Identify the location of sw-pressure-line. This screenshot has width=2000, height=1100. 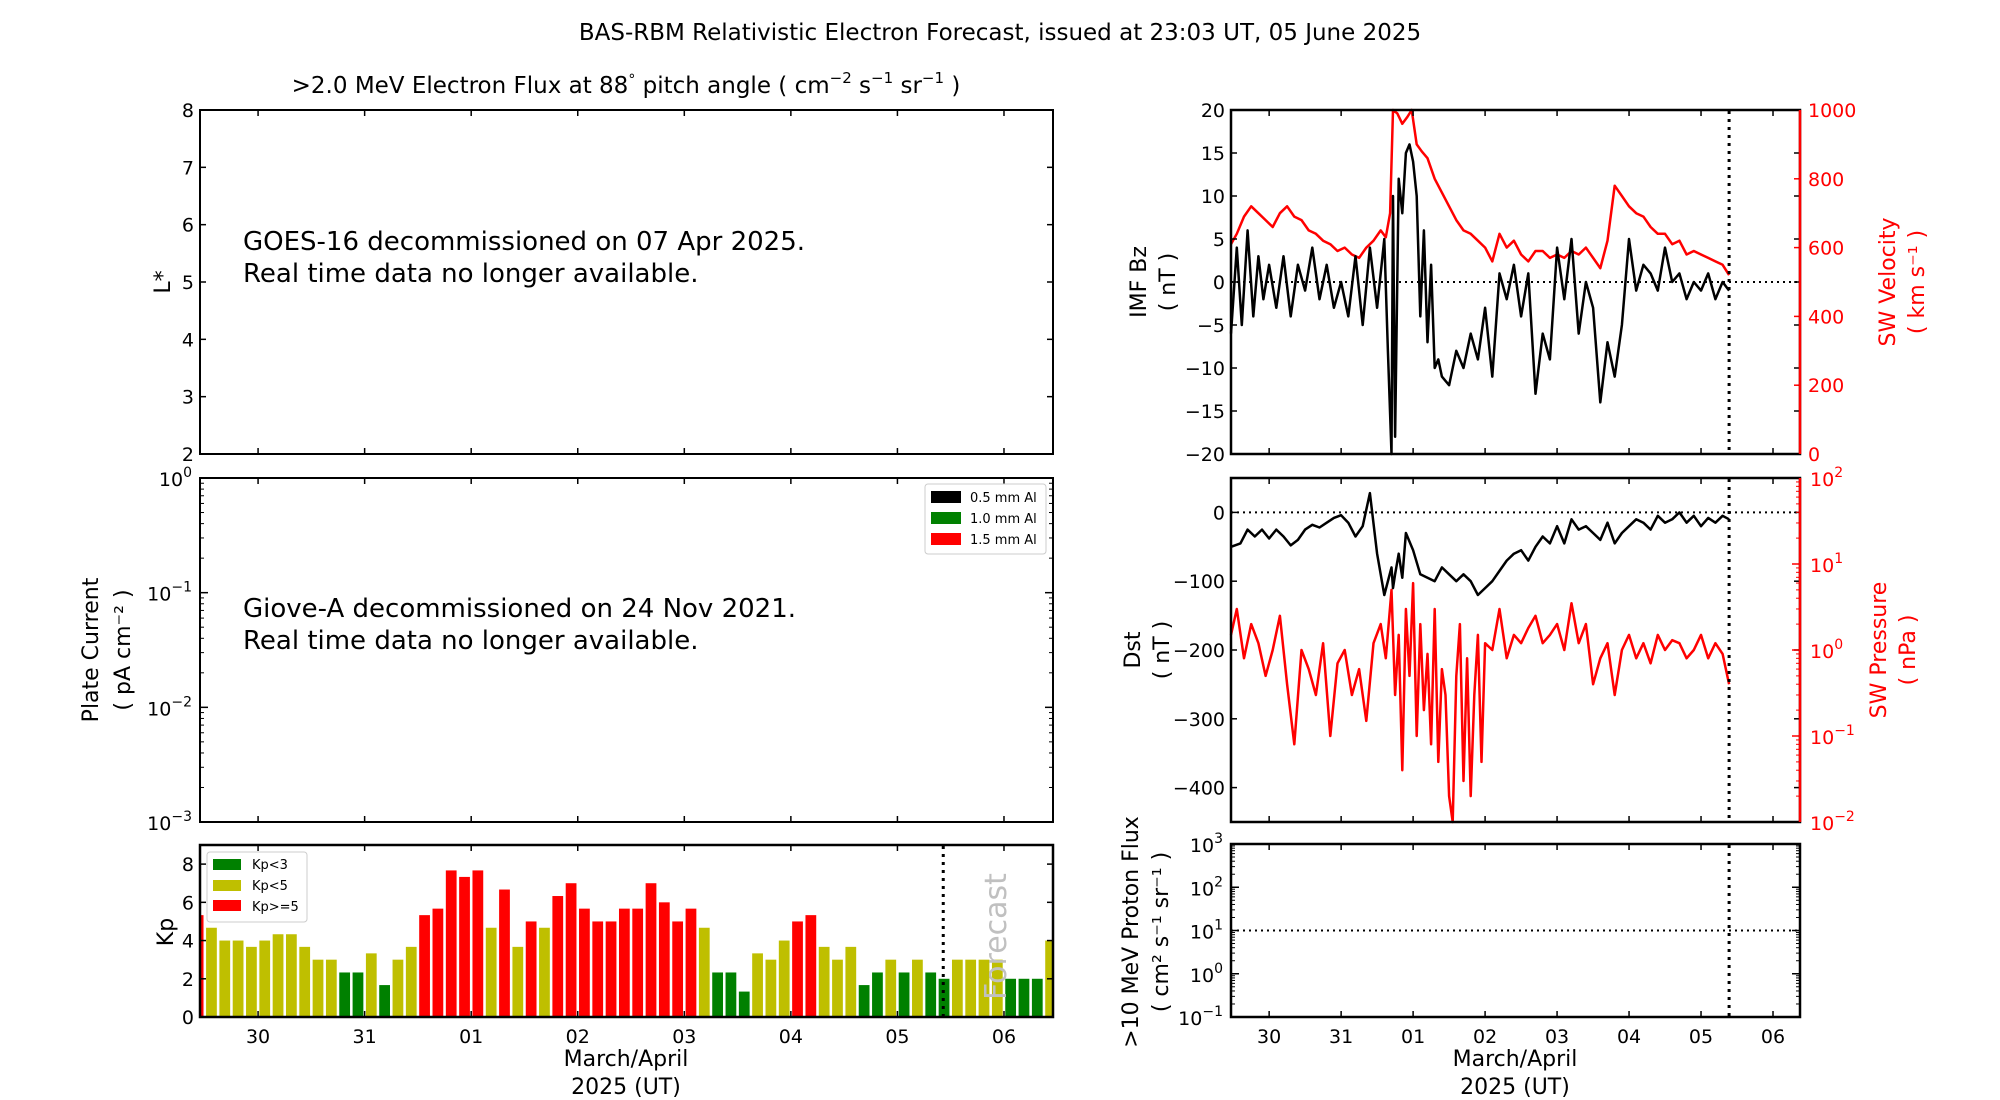
(1480, 702).